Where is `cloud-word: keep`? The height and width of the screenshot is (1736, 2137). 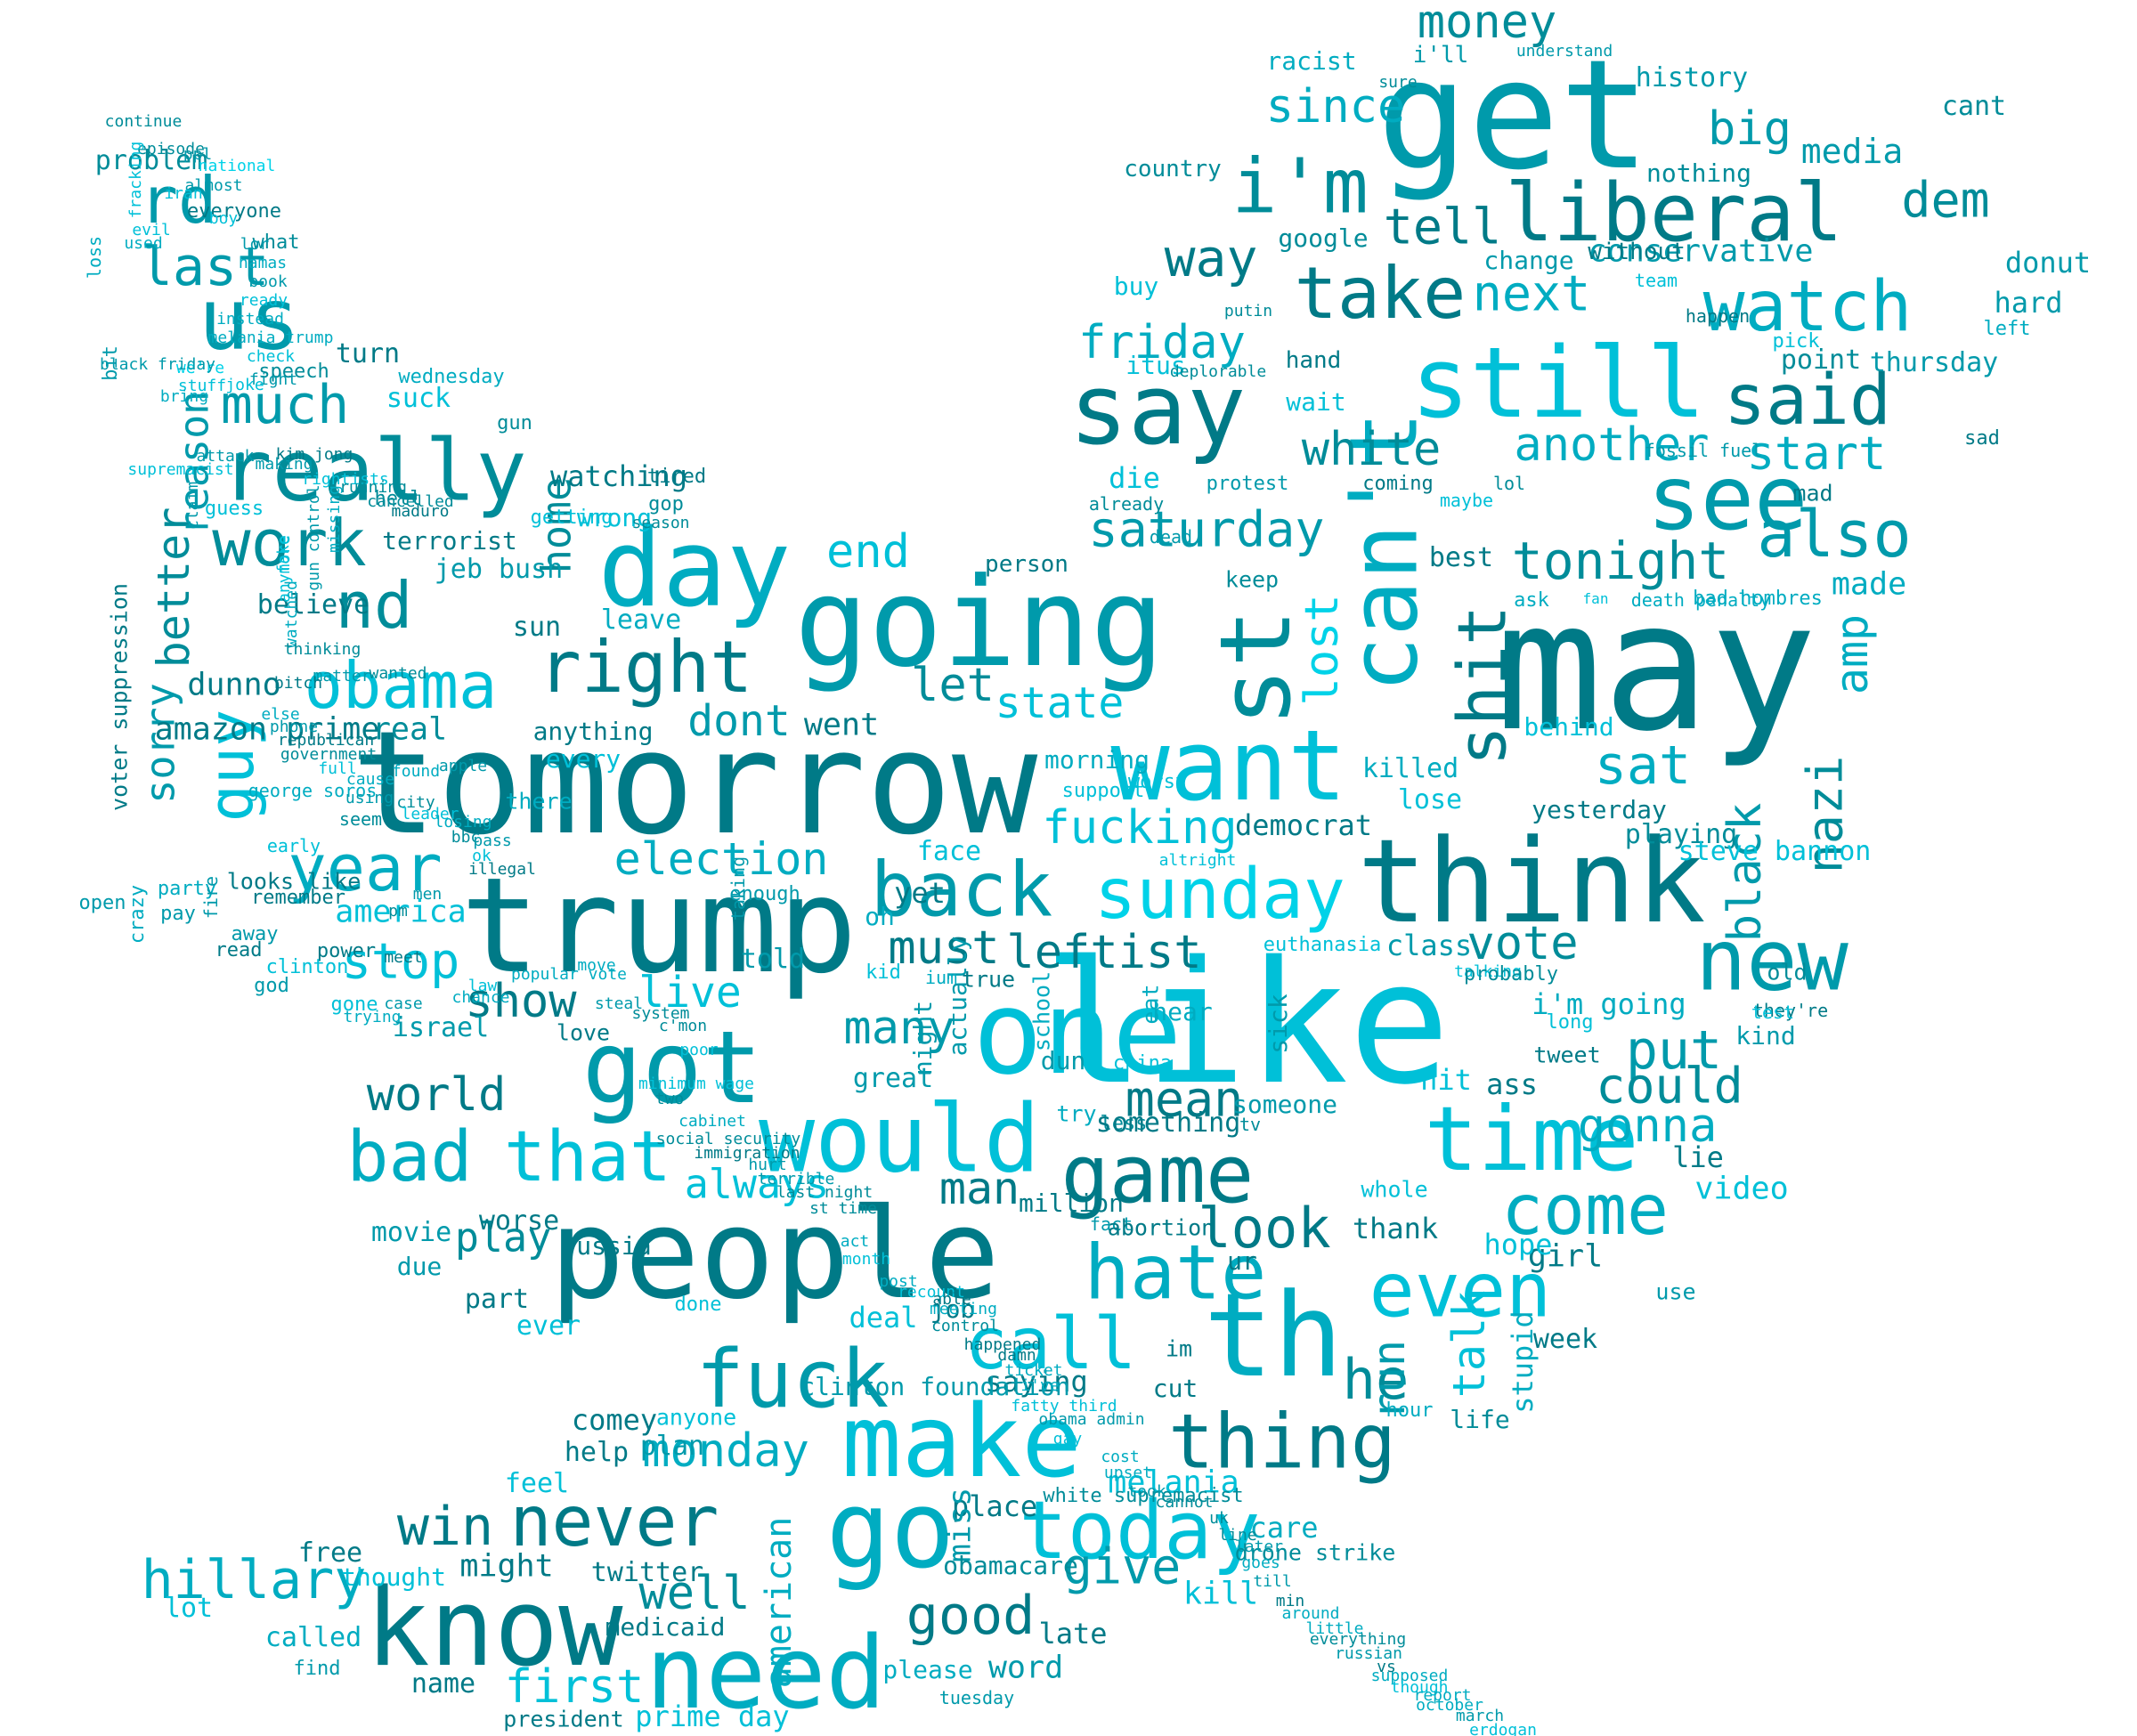
cloud-word: keep is located at coordinates (1252, 579).